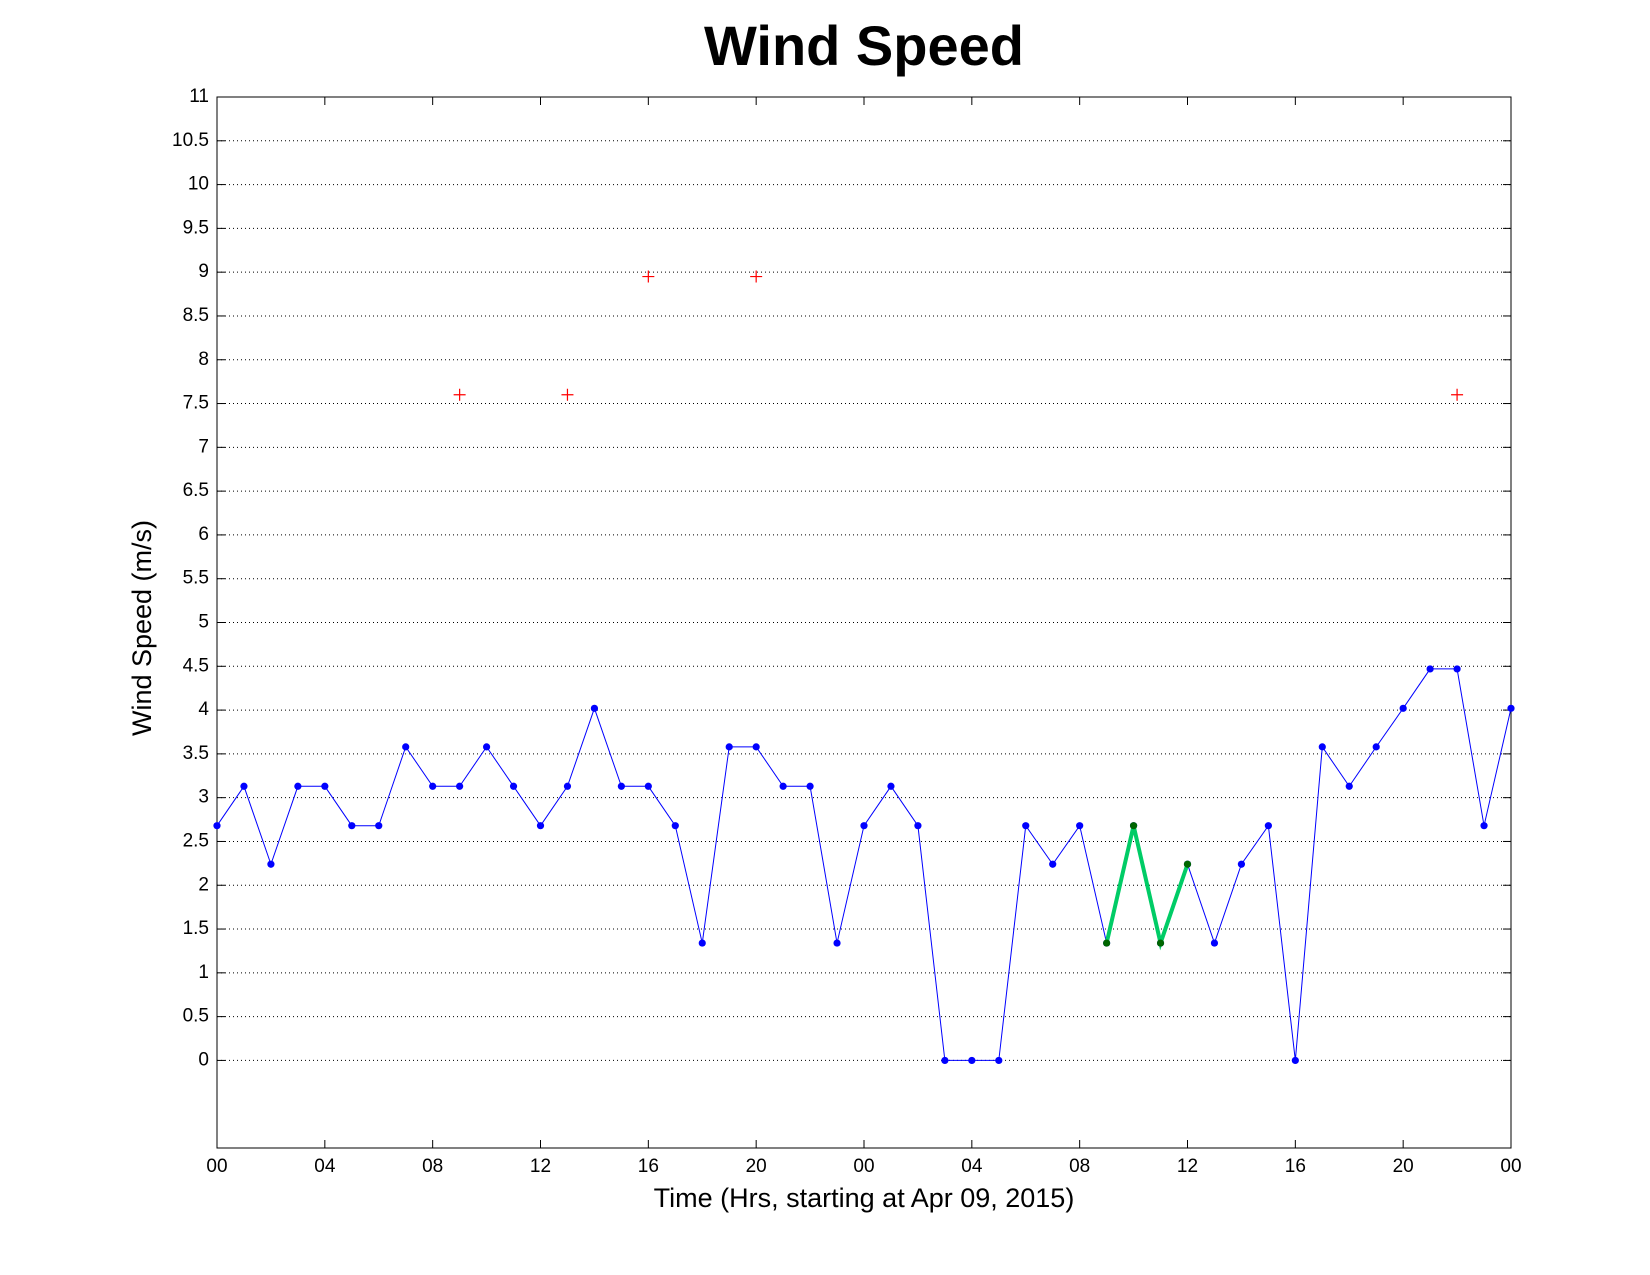 This screenshot has width=1650, height=1275. Describe the element at coordinates (203, 1059) in the screenshot. I see `y-tick-label: 0` at that location.